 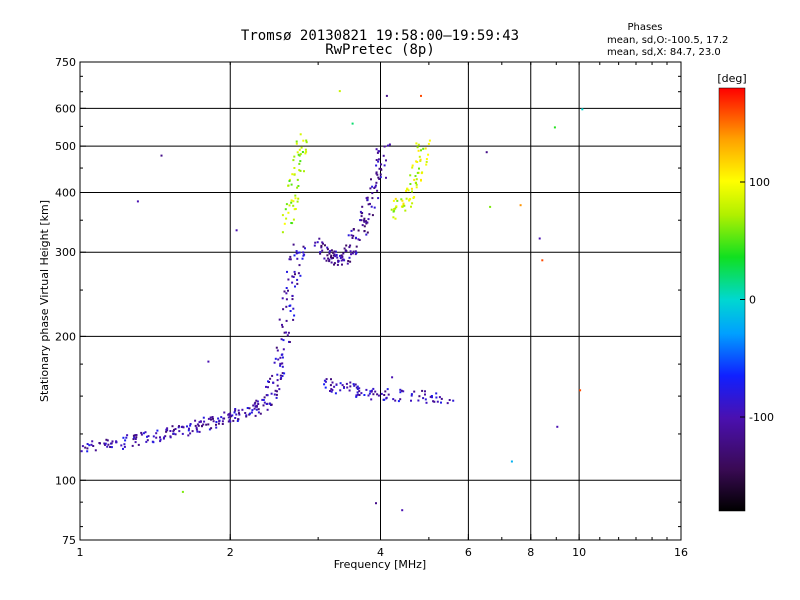 What do you see at coordinates (65, 336) in the screenshot?
I see `y-tick-label: 200` at bounding box center [65, 336].